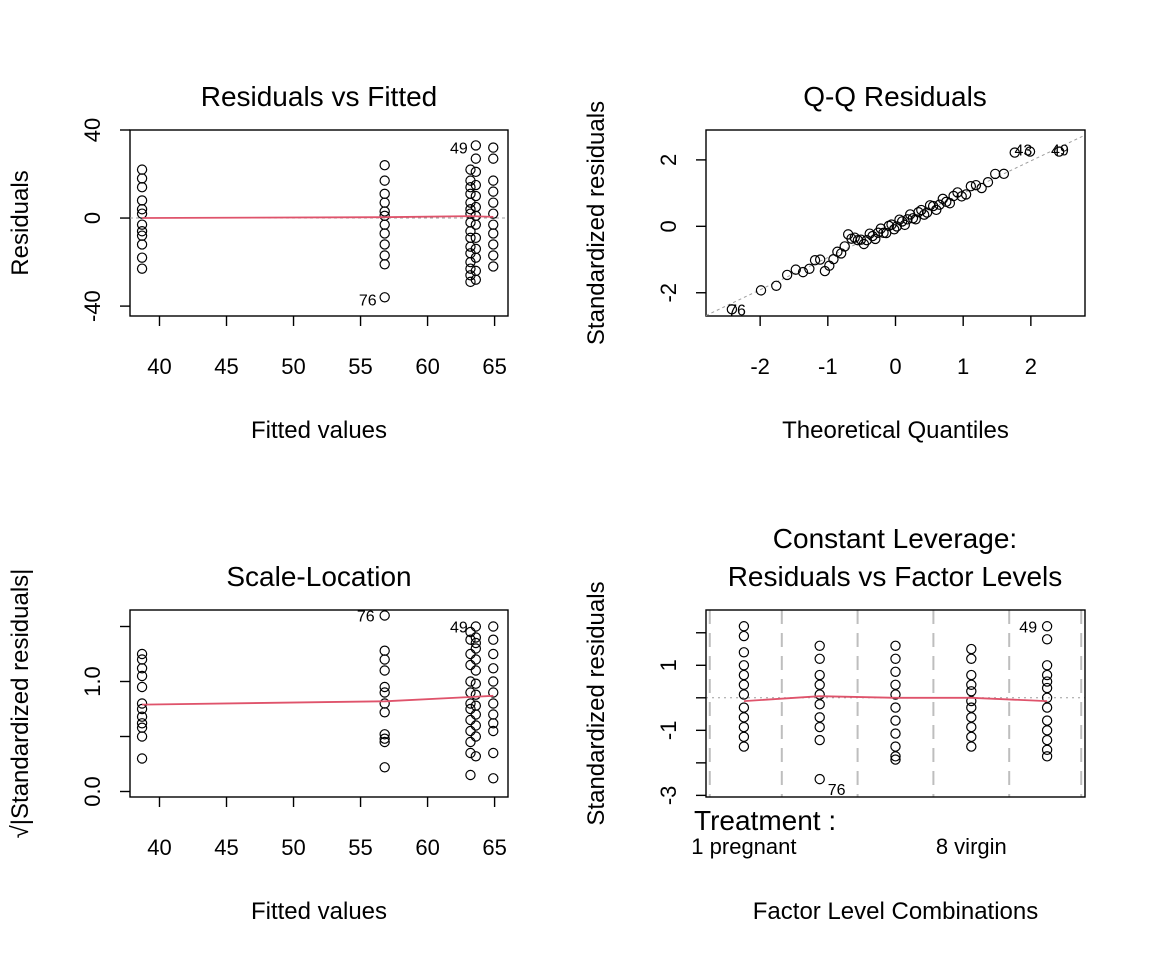 This screenshot has height=960, width=1152. Describe the element at coordinates (828, 366) in the screenshot. I see `x-tick-label: -1` at that location.